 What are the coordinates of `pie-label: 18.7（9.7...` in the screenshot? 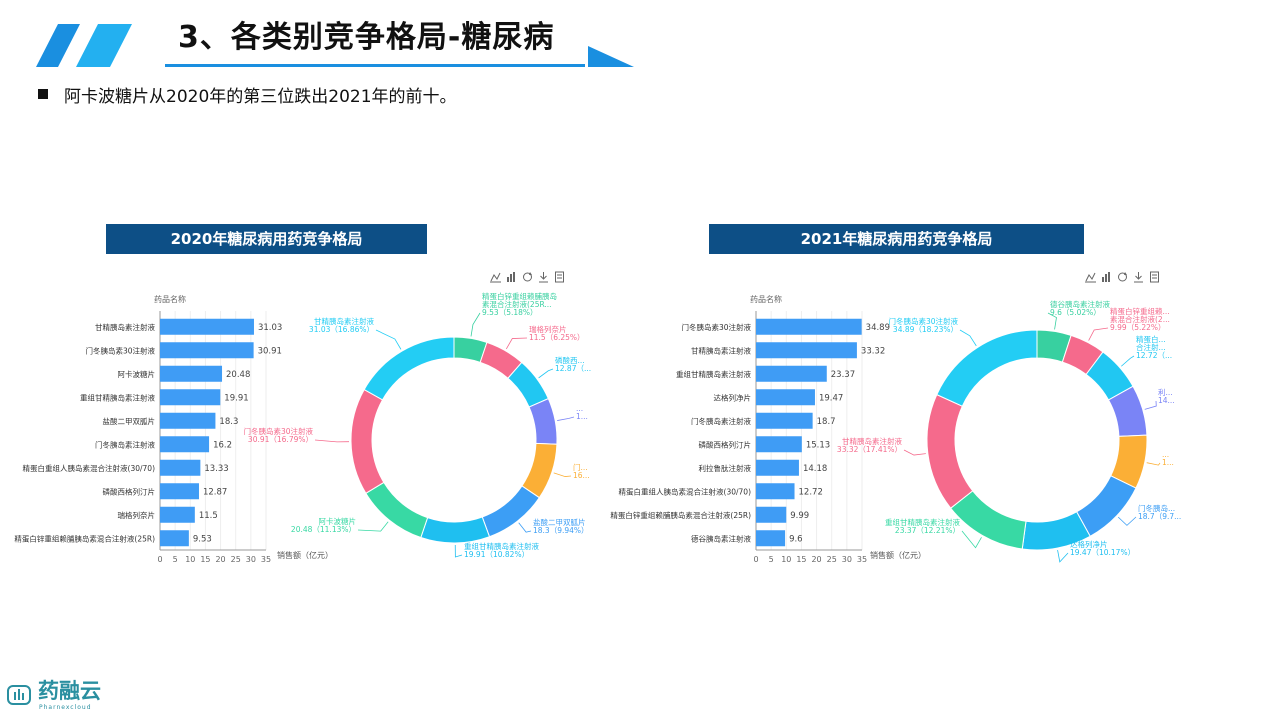 It's located at (1159, 516).